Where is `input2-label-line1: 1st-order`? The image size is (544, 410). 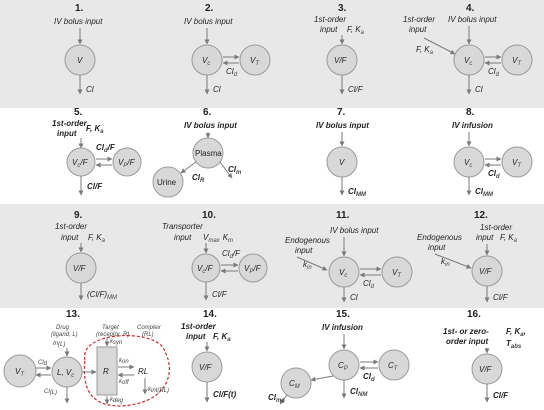
input2-label-line1: 1st-order is located at coordinates (496, 227).